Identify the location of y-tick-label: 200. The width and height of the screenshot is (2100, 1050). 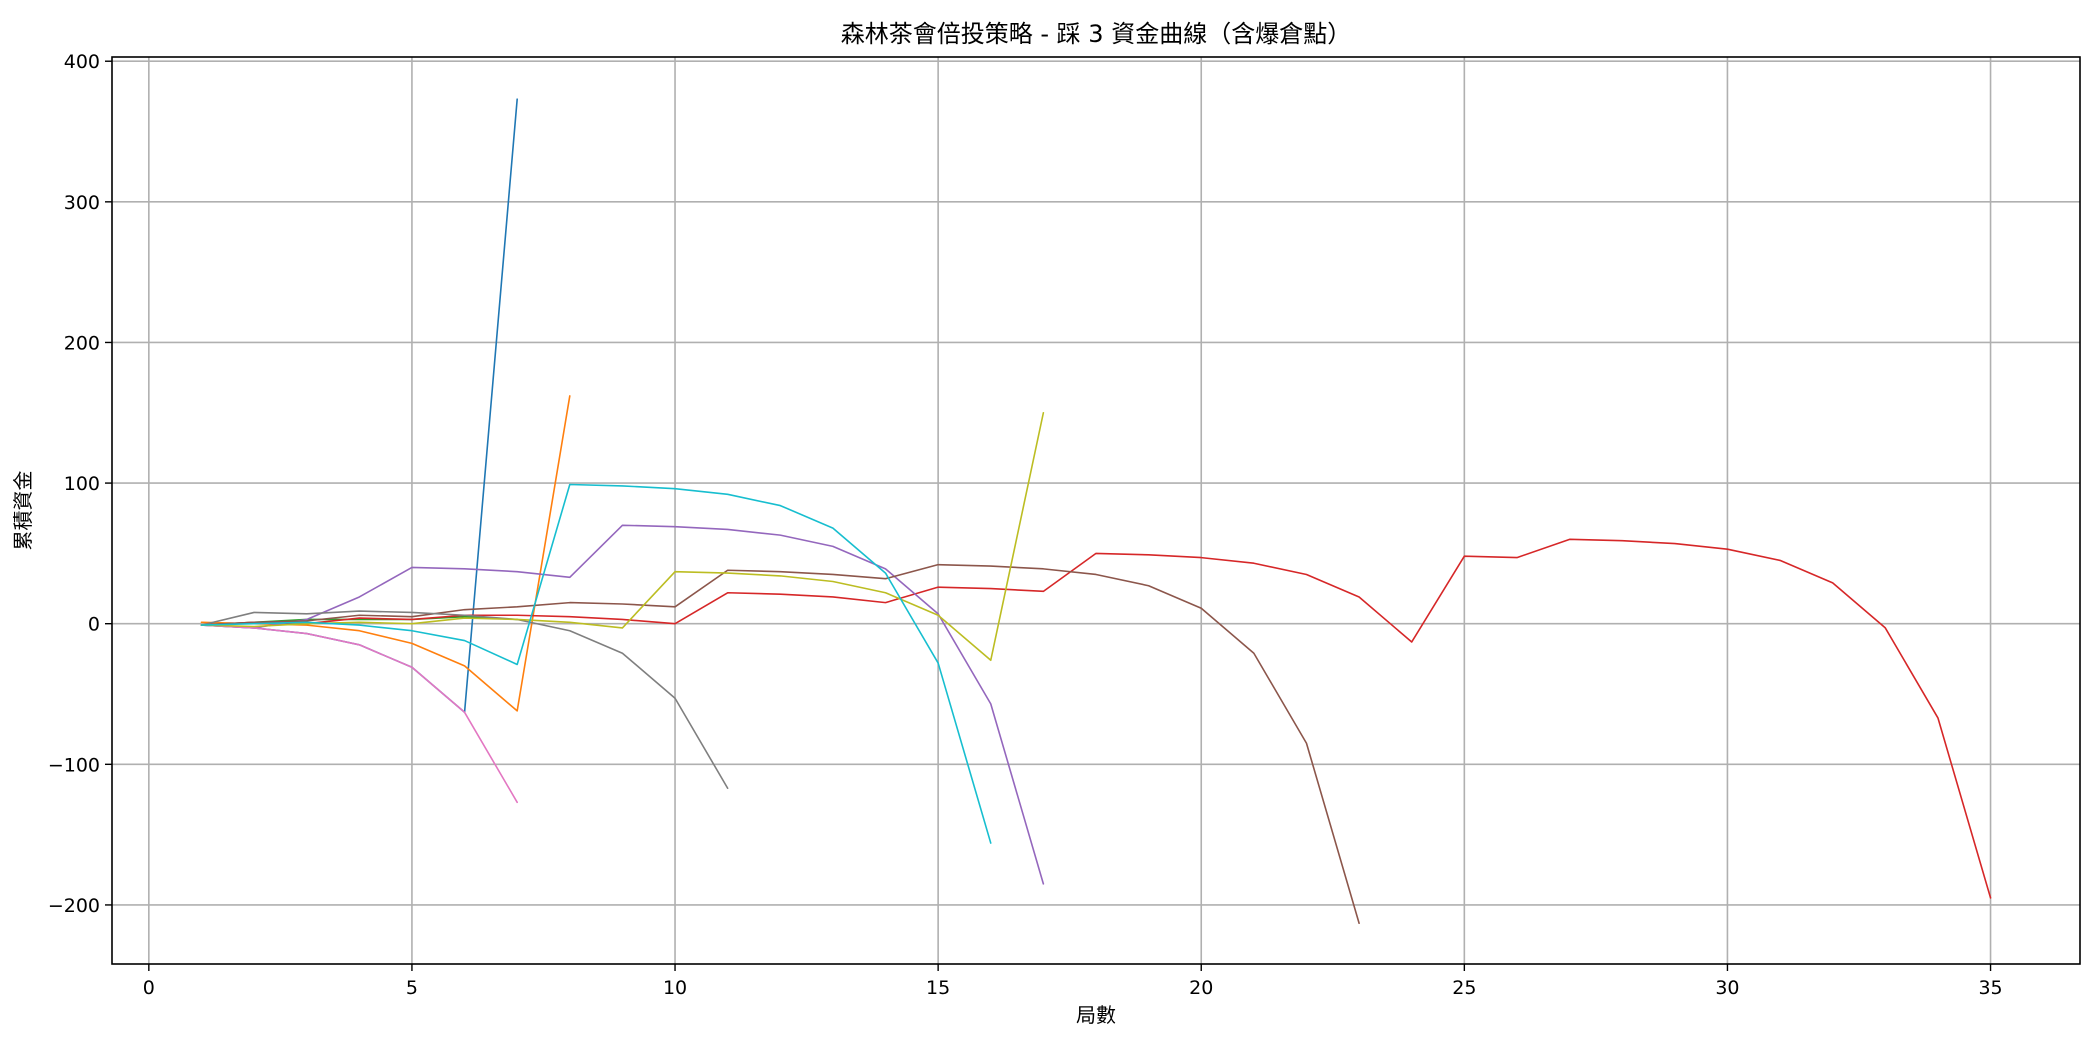
(82, 343).